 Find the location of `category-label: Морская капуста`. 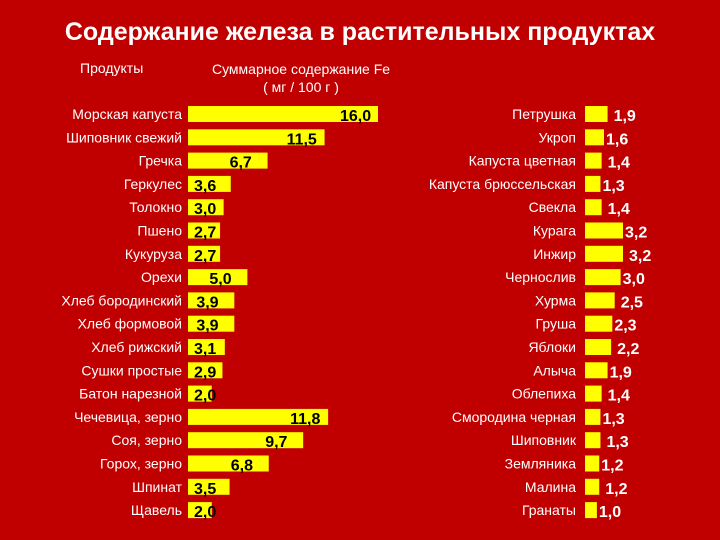

category-label: Морская капуста is located at coordinates (127, 114).